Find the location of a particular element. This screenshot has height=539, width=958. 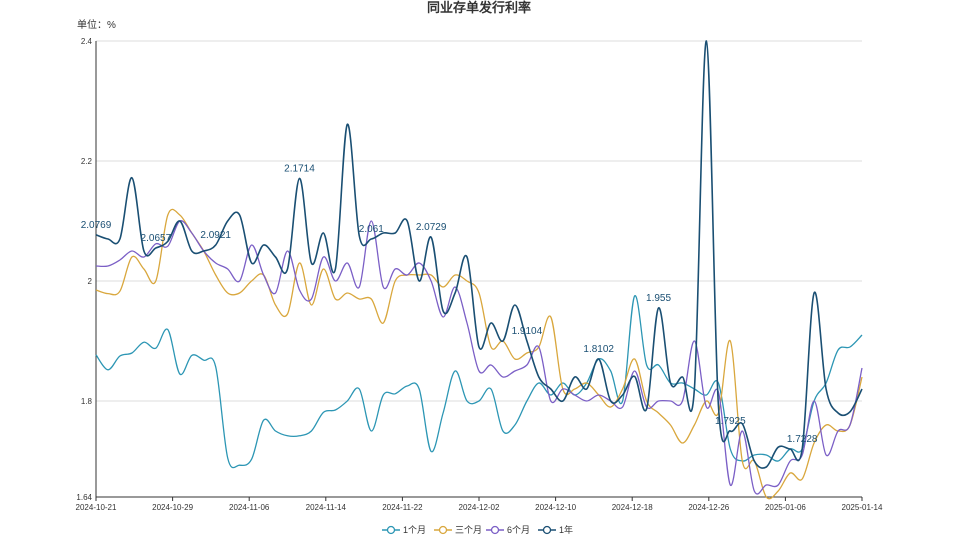

legend-label: 1个月 is located at coordinates (414, 530).